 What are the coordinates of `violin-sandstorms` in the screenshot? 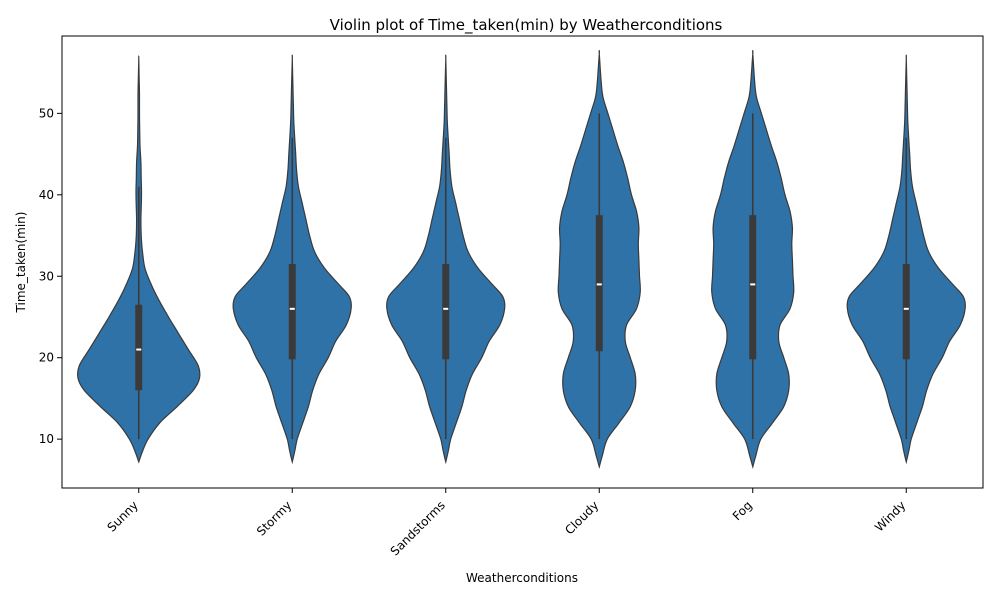 It's located at (446, 259).